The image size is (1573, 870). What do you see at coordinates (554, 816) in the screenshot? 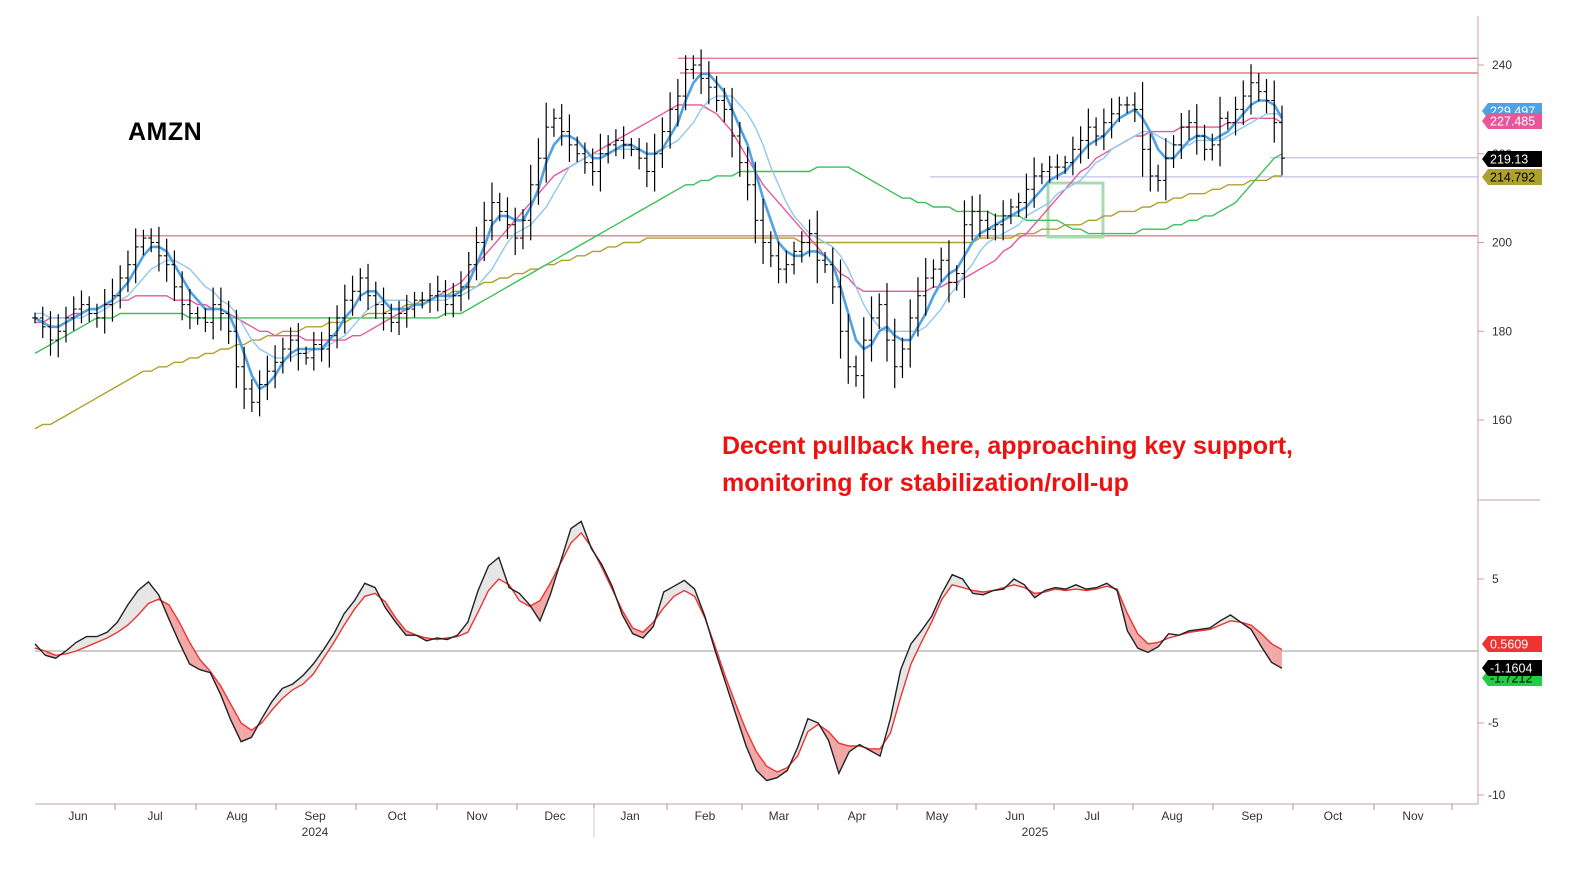
I see `x-tick-label: Dec` at bounding box center [554, 816].